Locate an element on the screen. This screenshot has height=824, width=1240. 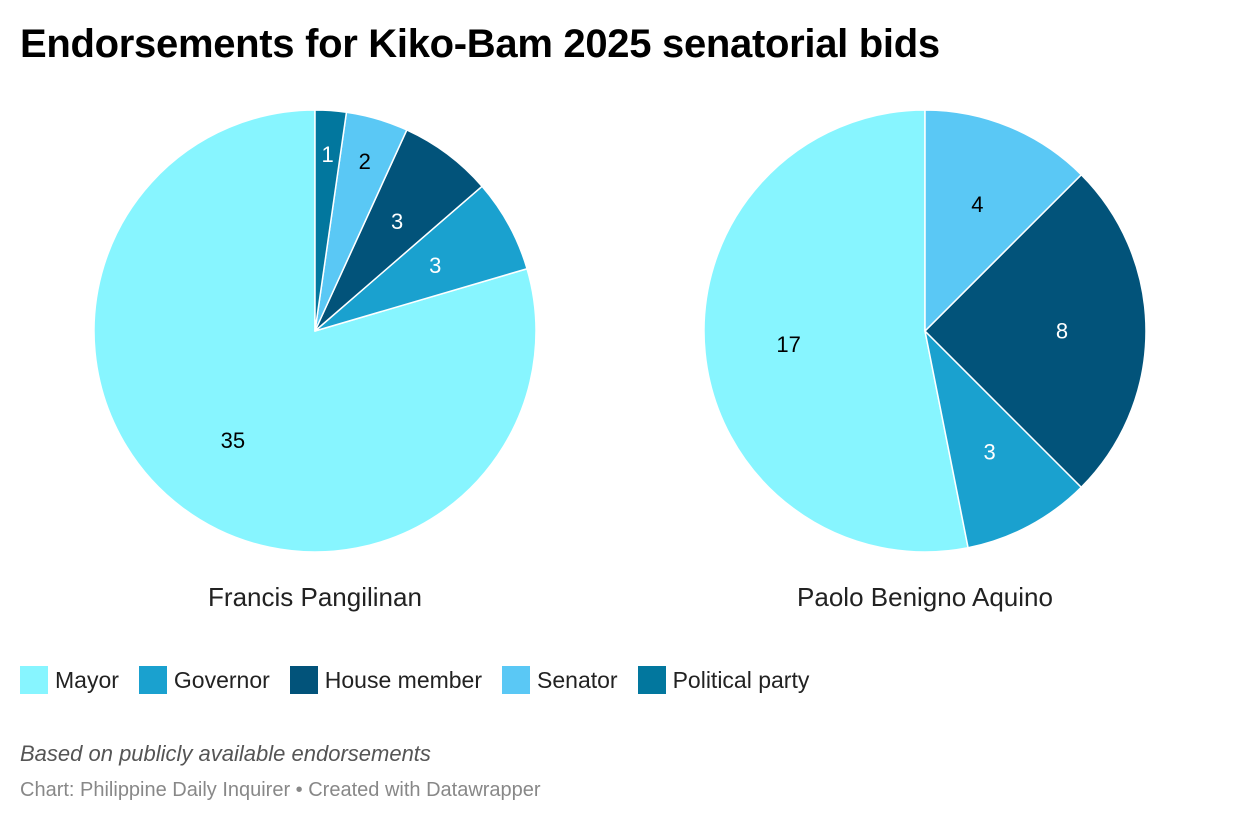
legend-swatch-mayor is located at coordinates (34, 680).